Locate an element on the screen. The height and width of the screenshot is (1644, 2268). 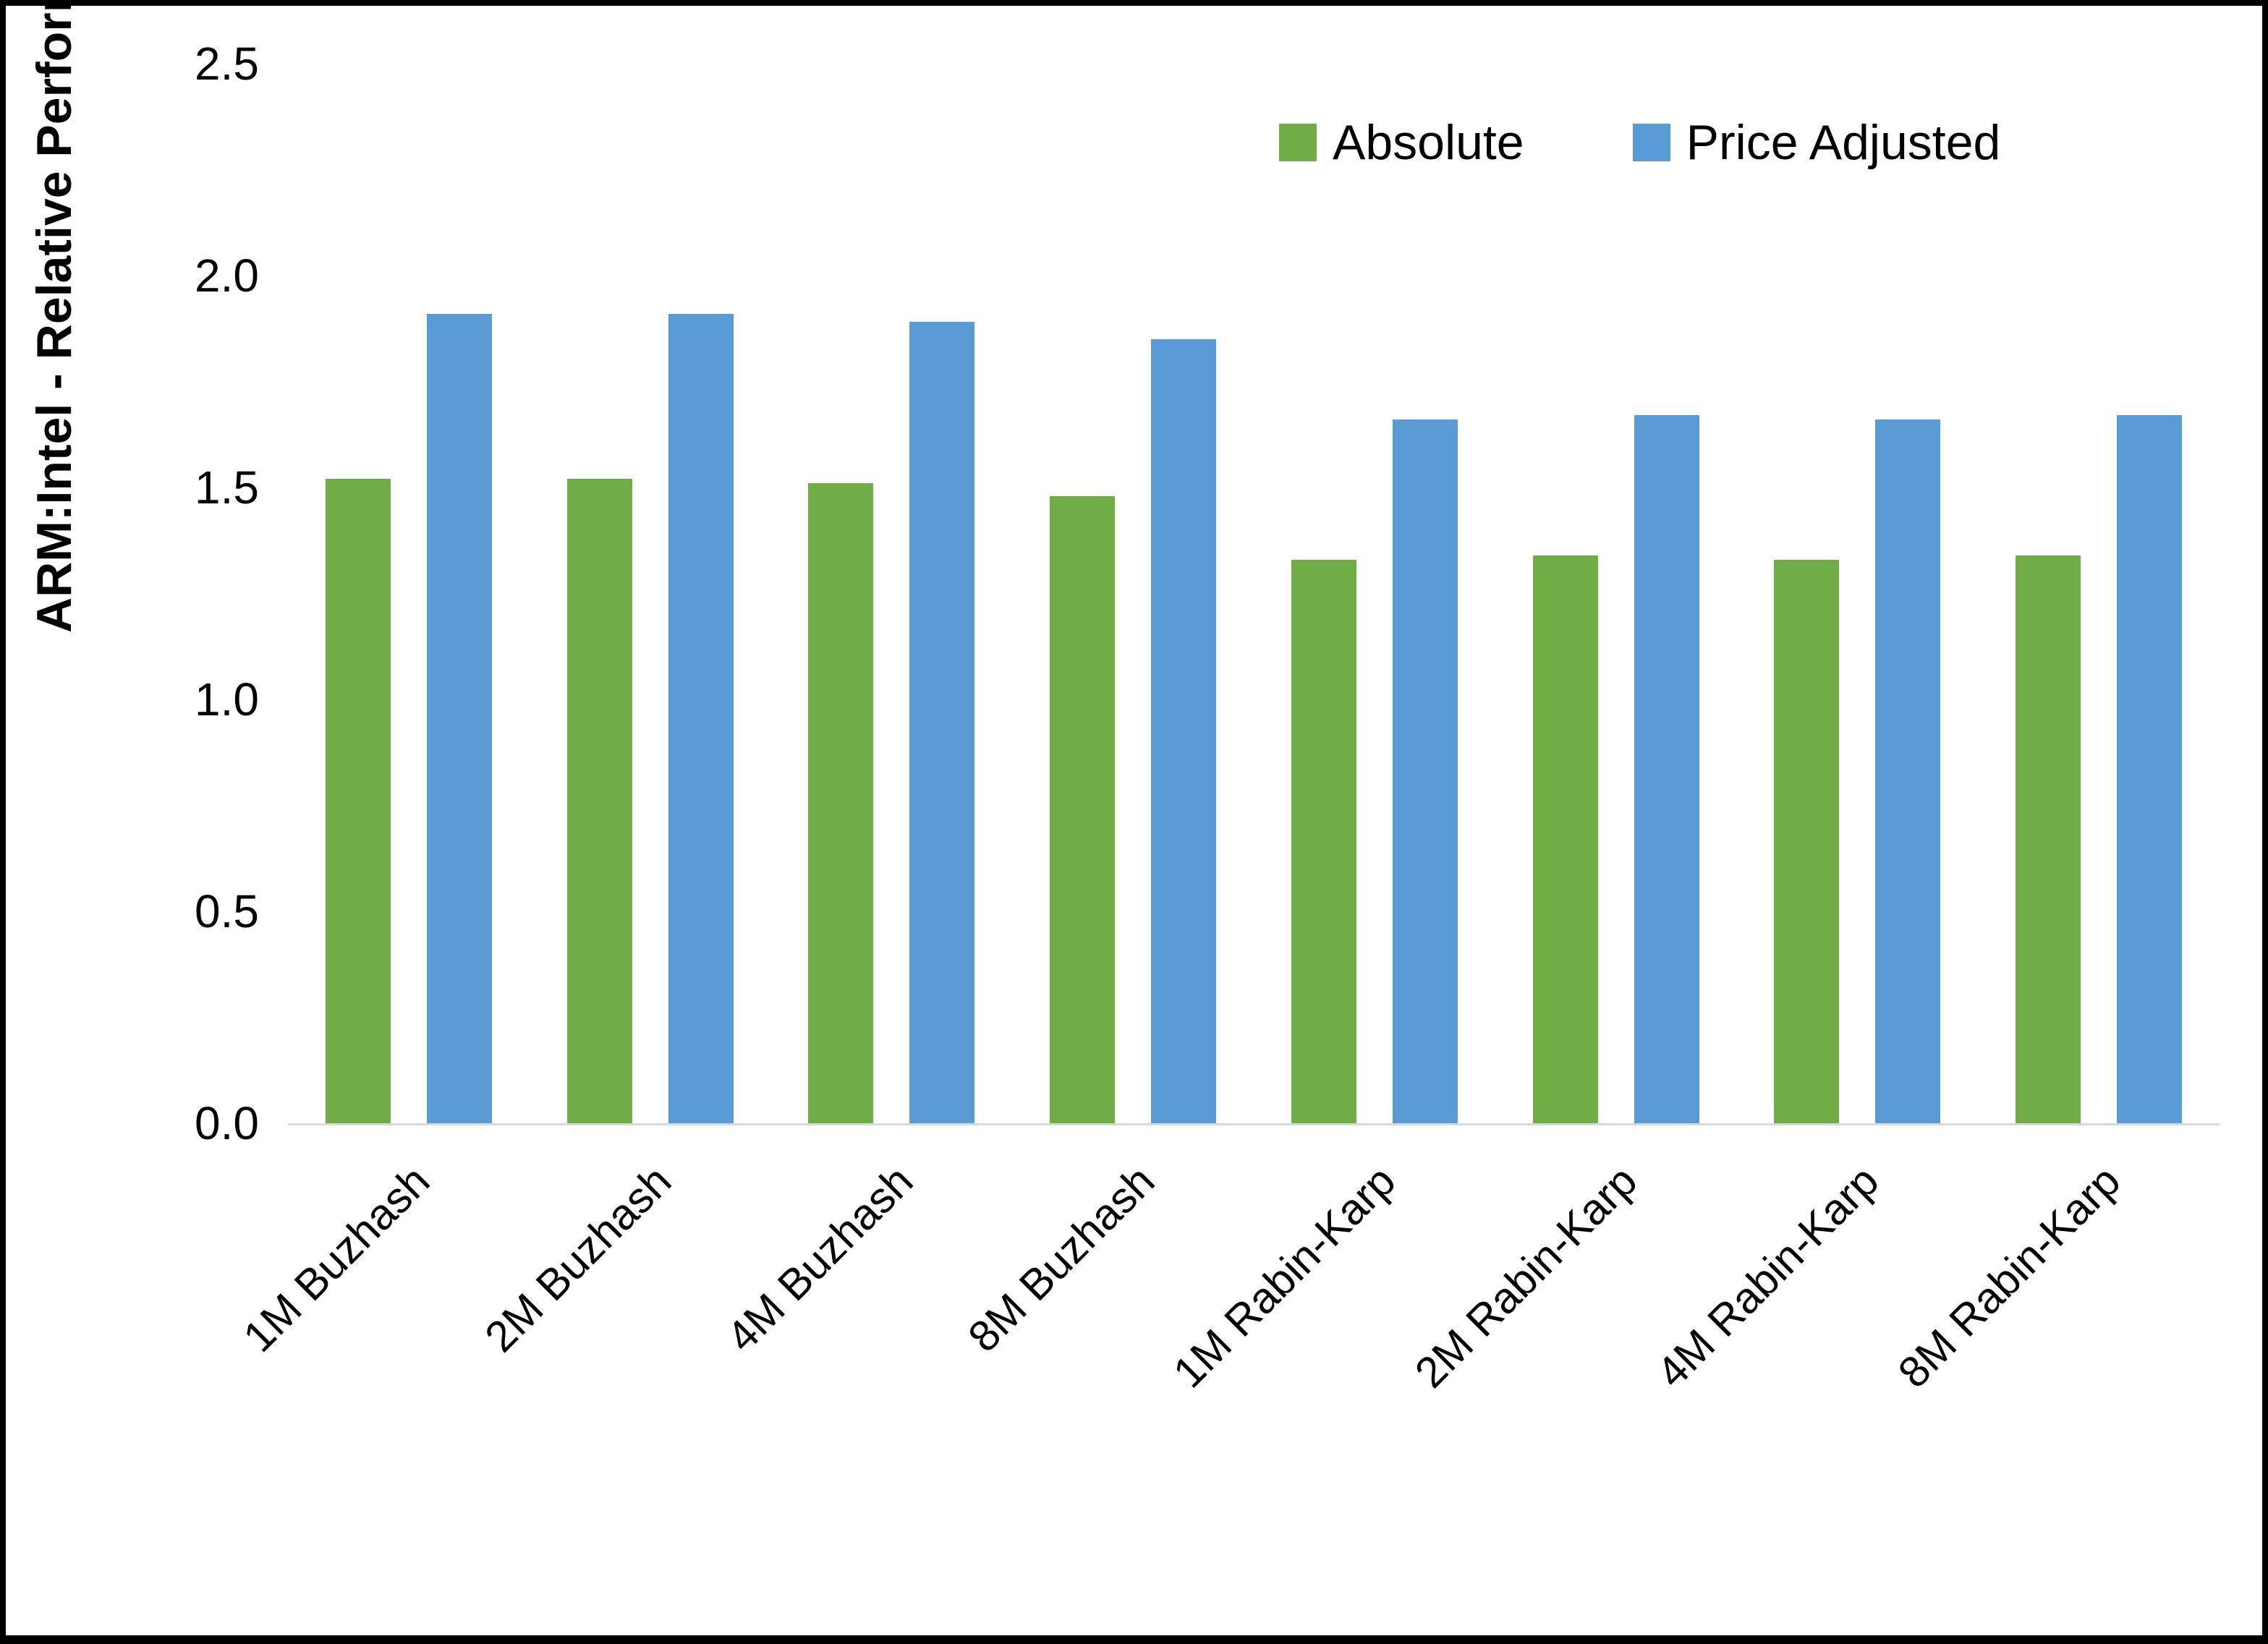
bar-absolute-2m-rabin-karp is located at coordinates (1565, 839).